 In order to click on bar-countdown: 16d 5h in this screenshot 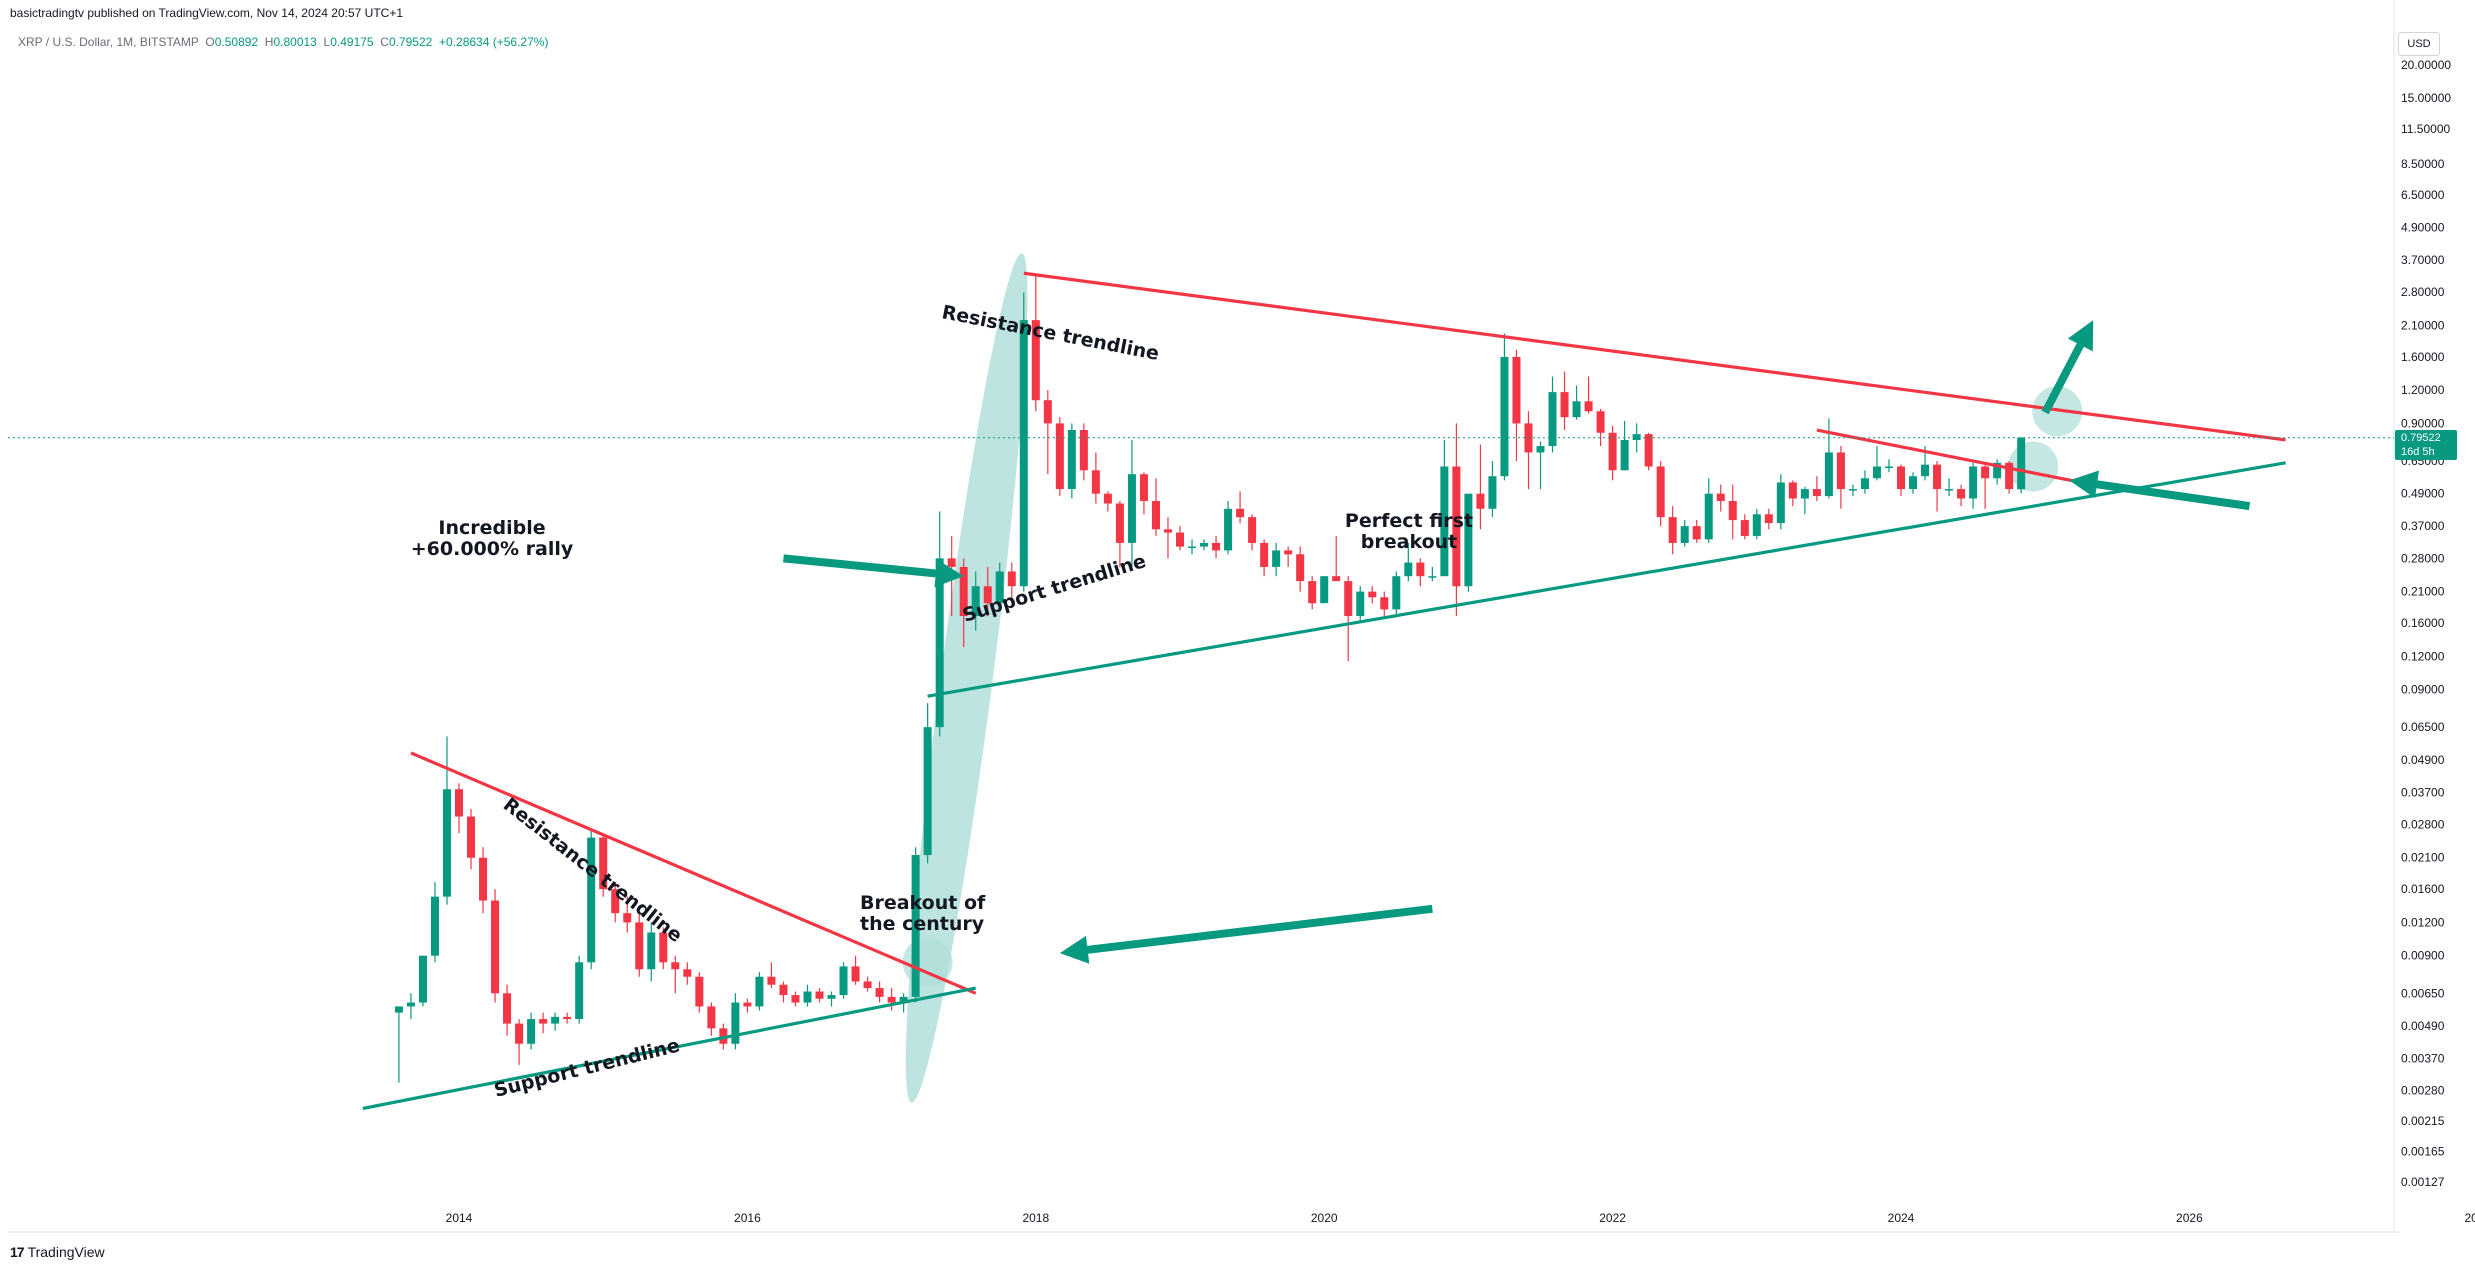, I will do `click(2418, 451)`.